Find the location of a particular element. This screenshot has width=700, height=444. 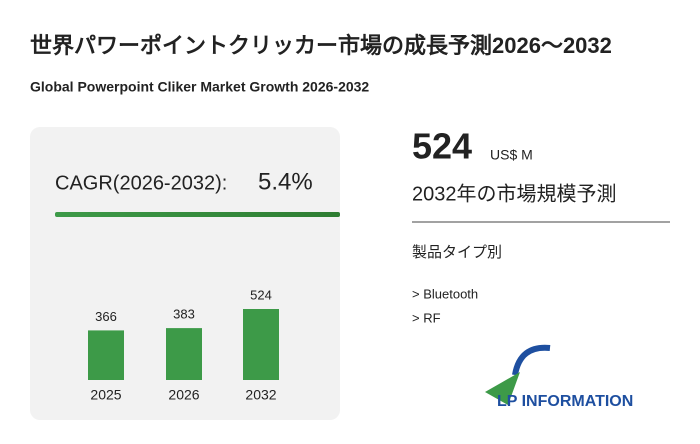

segment-item: > RF is located at coordinates (426, 317).